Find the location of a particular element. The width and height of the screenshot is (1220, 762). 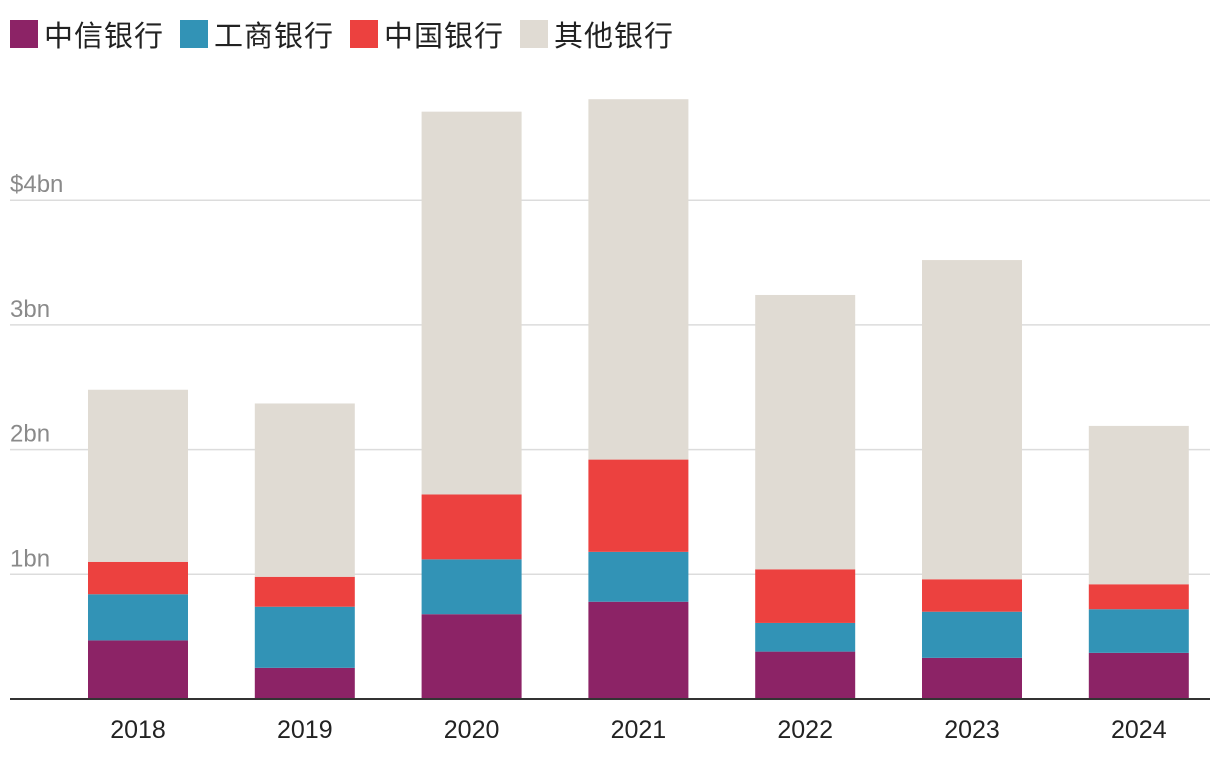

y-tick-label: $4bn is located at coordinates (36, 184).